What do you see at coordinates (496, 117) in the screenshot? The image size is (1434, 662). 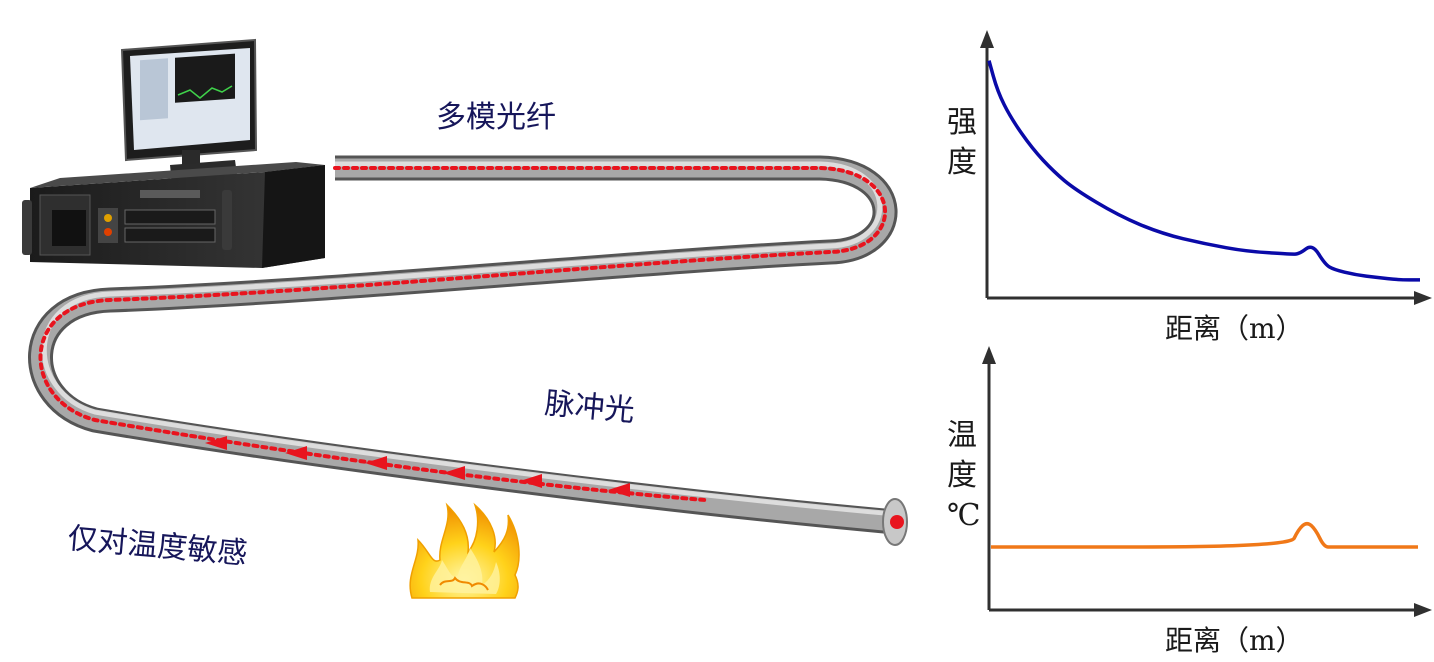 I see `fiber-label: 多模光纤` at bounding box center [496, 117].